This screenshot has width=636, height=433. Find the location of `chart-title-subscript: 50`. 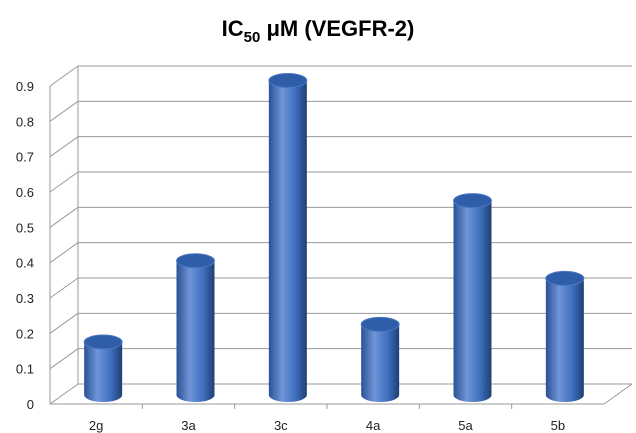

chart-title-subscript: 50 is located at coordinates (252, 37).